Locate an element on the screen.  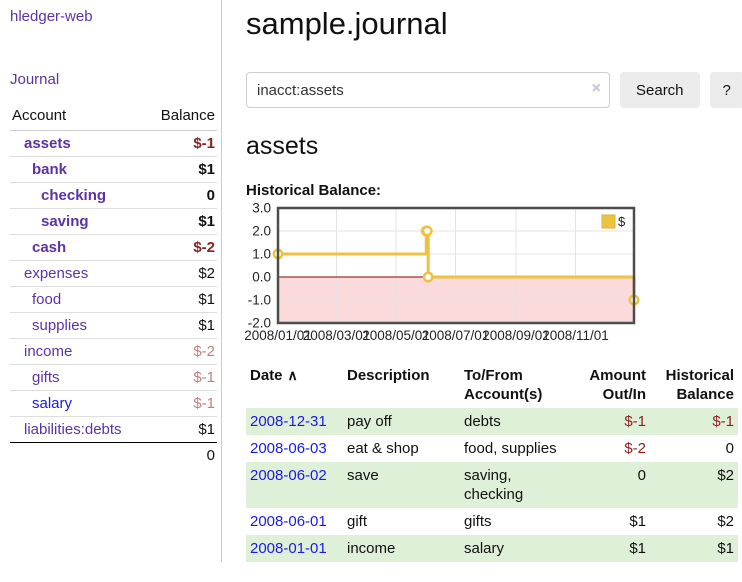
account-row: liabilities:debts $1 is located at coordinates (113, 429).